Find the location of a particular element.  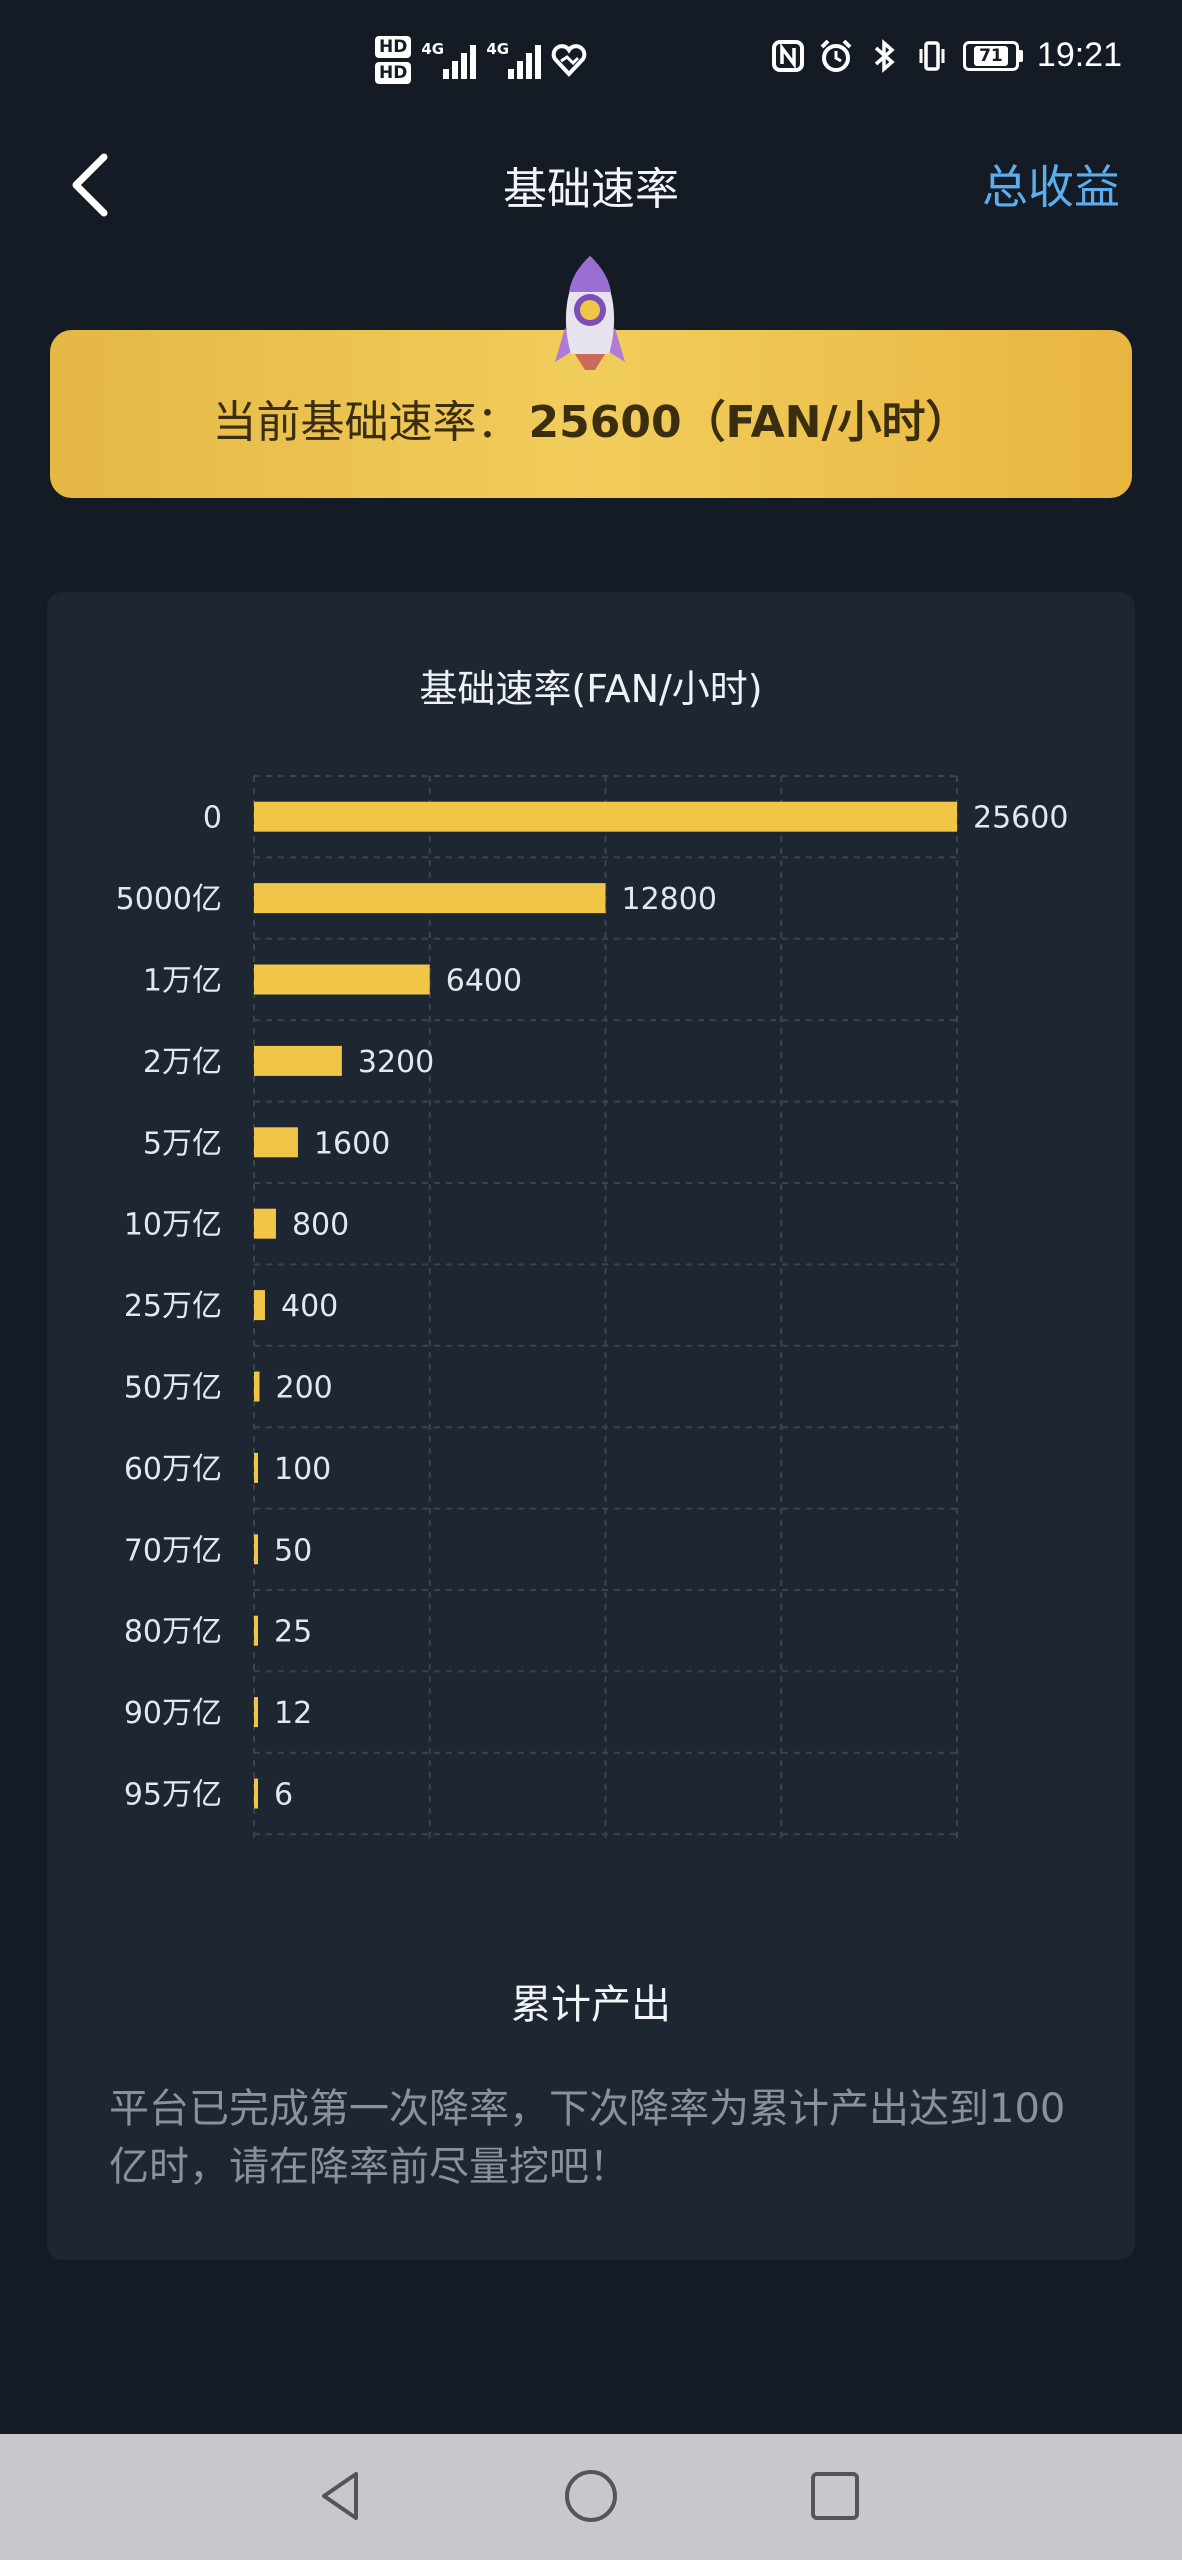

status-left: HD HD 4G 4G is located at coordinates (481, 60).